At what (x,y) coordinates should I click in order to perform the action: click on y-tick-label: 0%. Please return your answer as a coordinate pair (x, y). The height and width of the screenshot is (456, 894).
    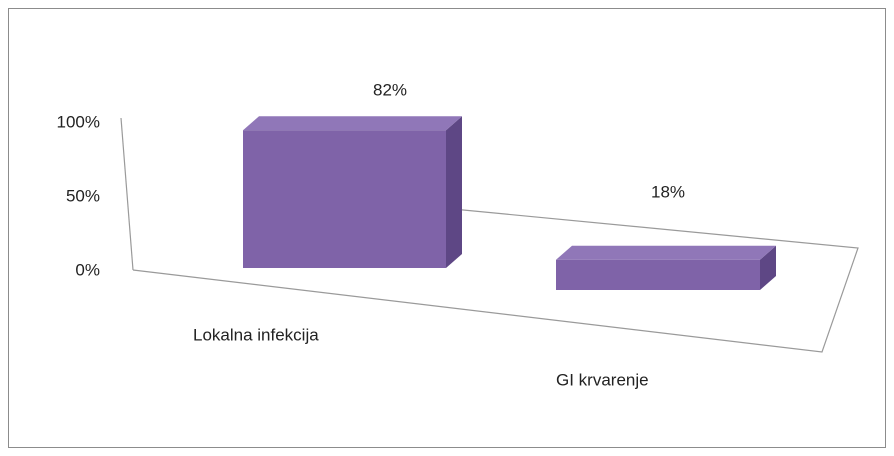
    Looking at the image, I should click on (87, 269).